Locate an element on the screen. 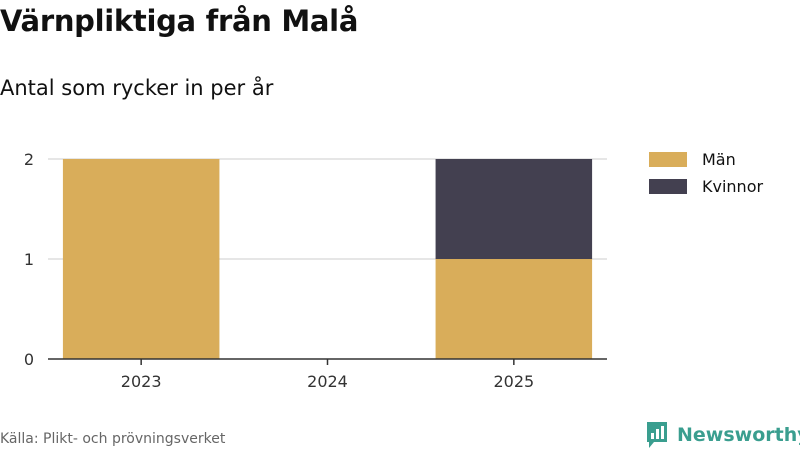 The image size is (800, 450). legend-item-men: Män is located at coordinates (706, 159).